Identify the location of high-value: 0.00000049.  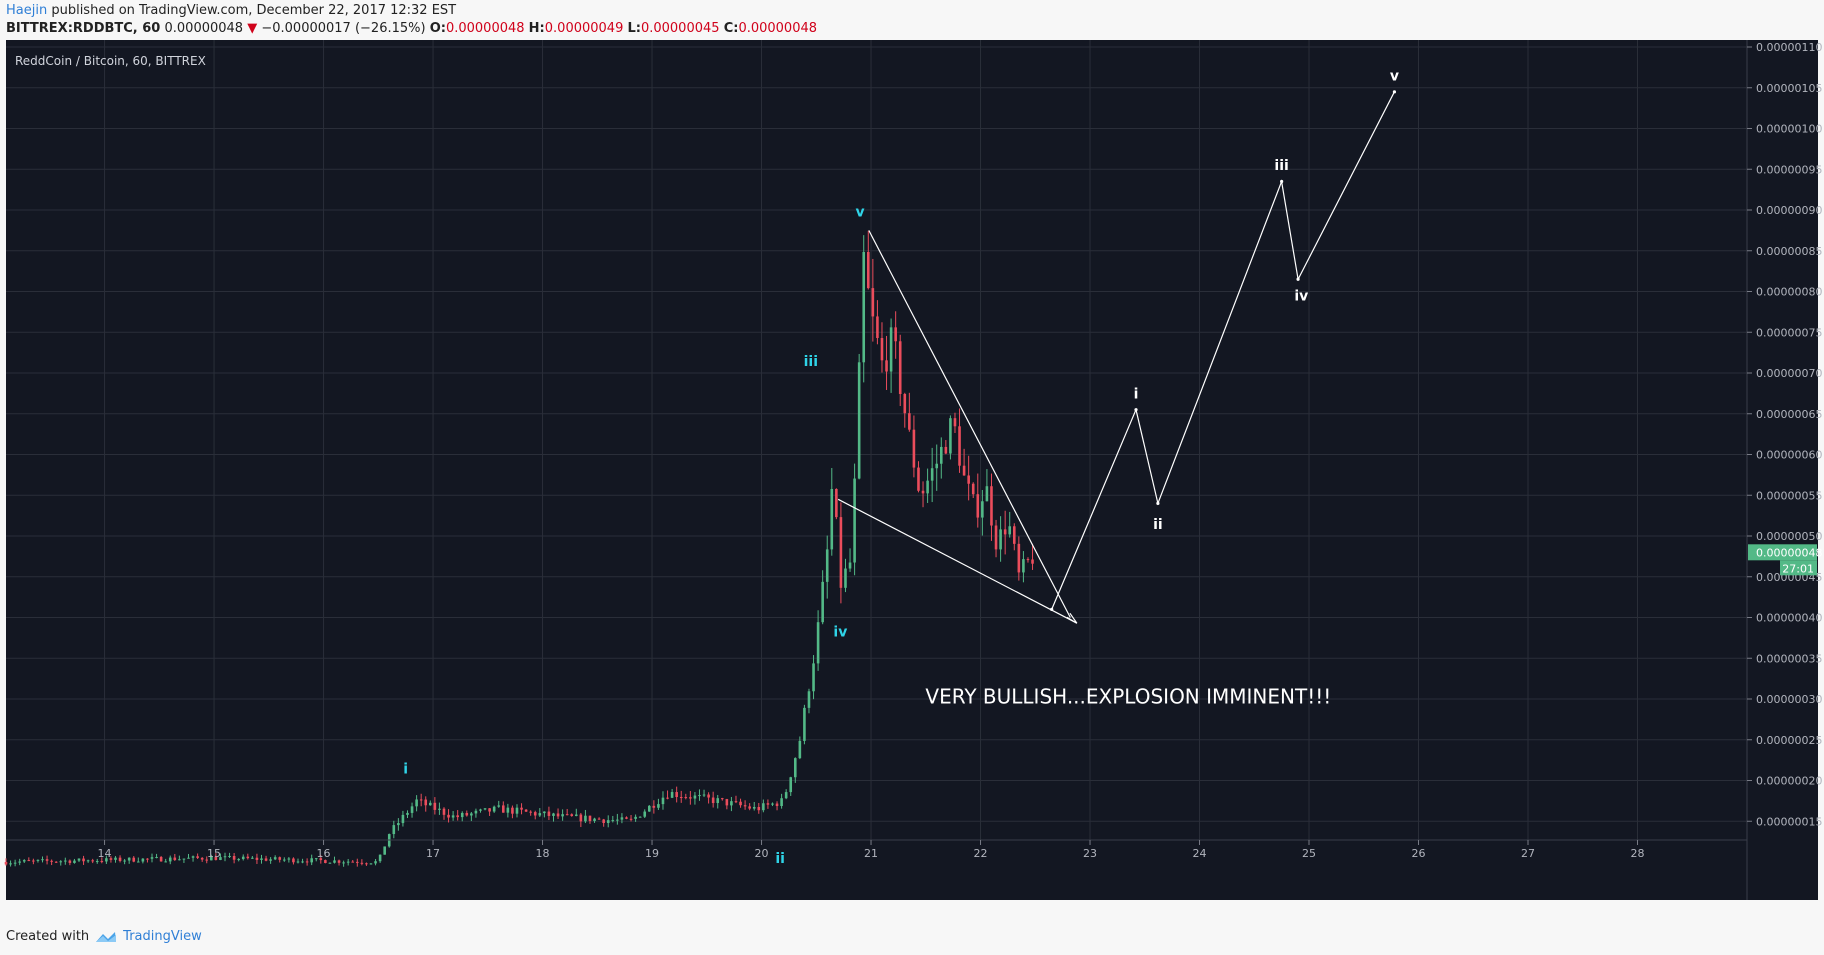
(584, 28).